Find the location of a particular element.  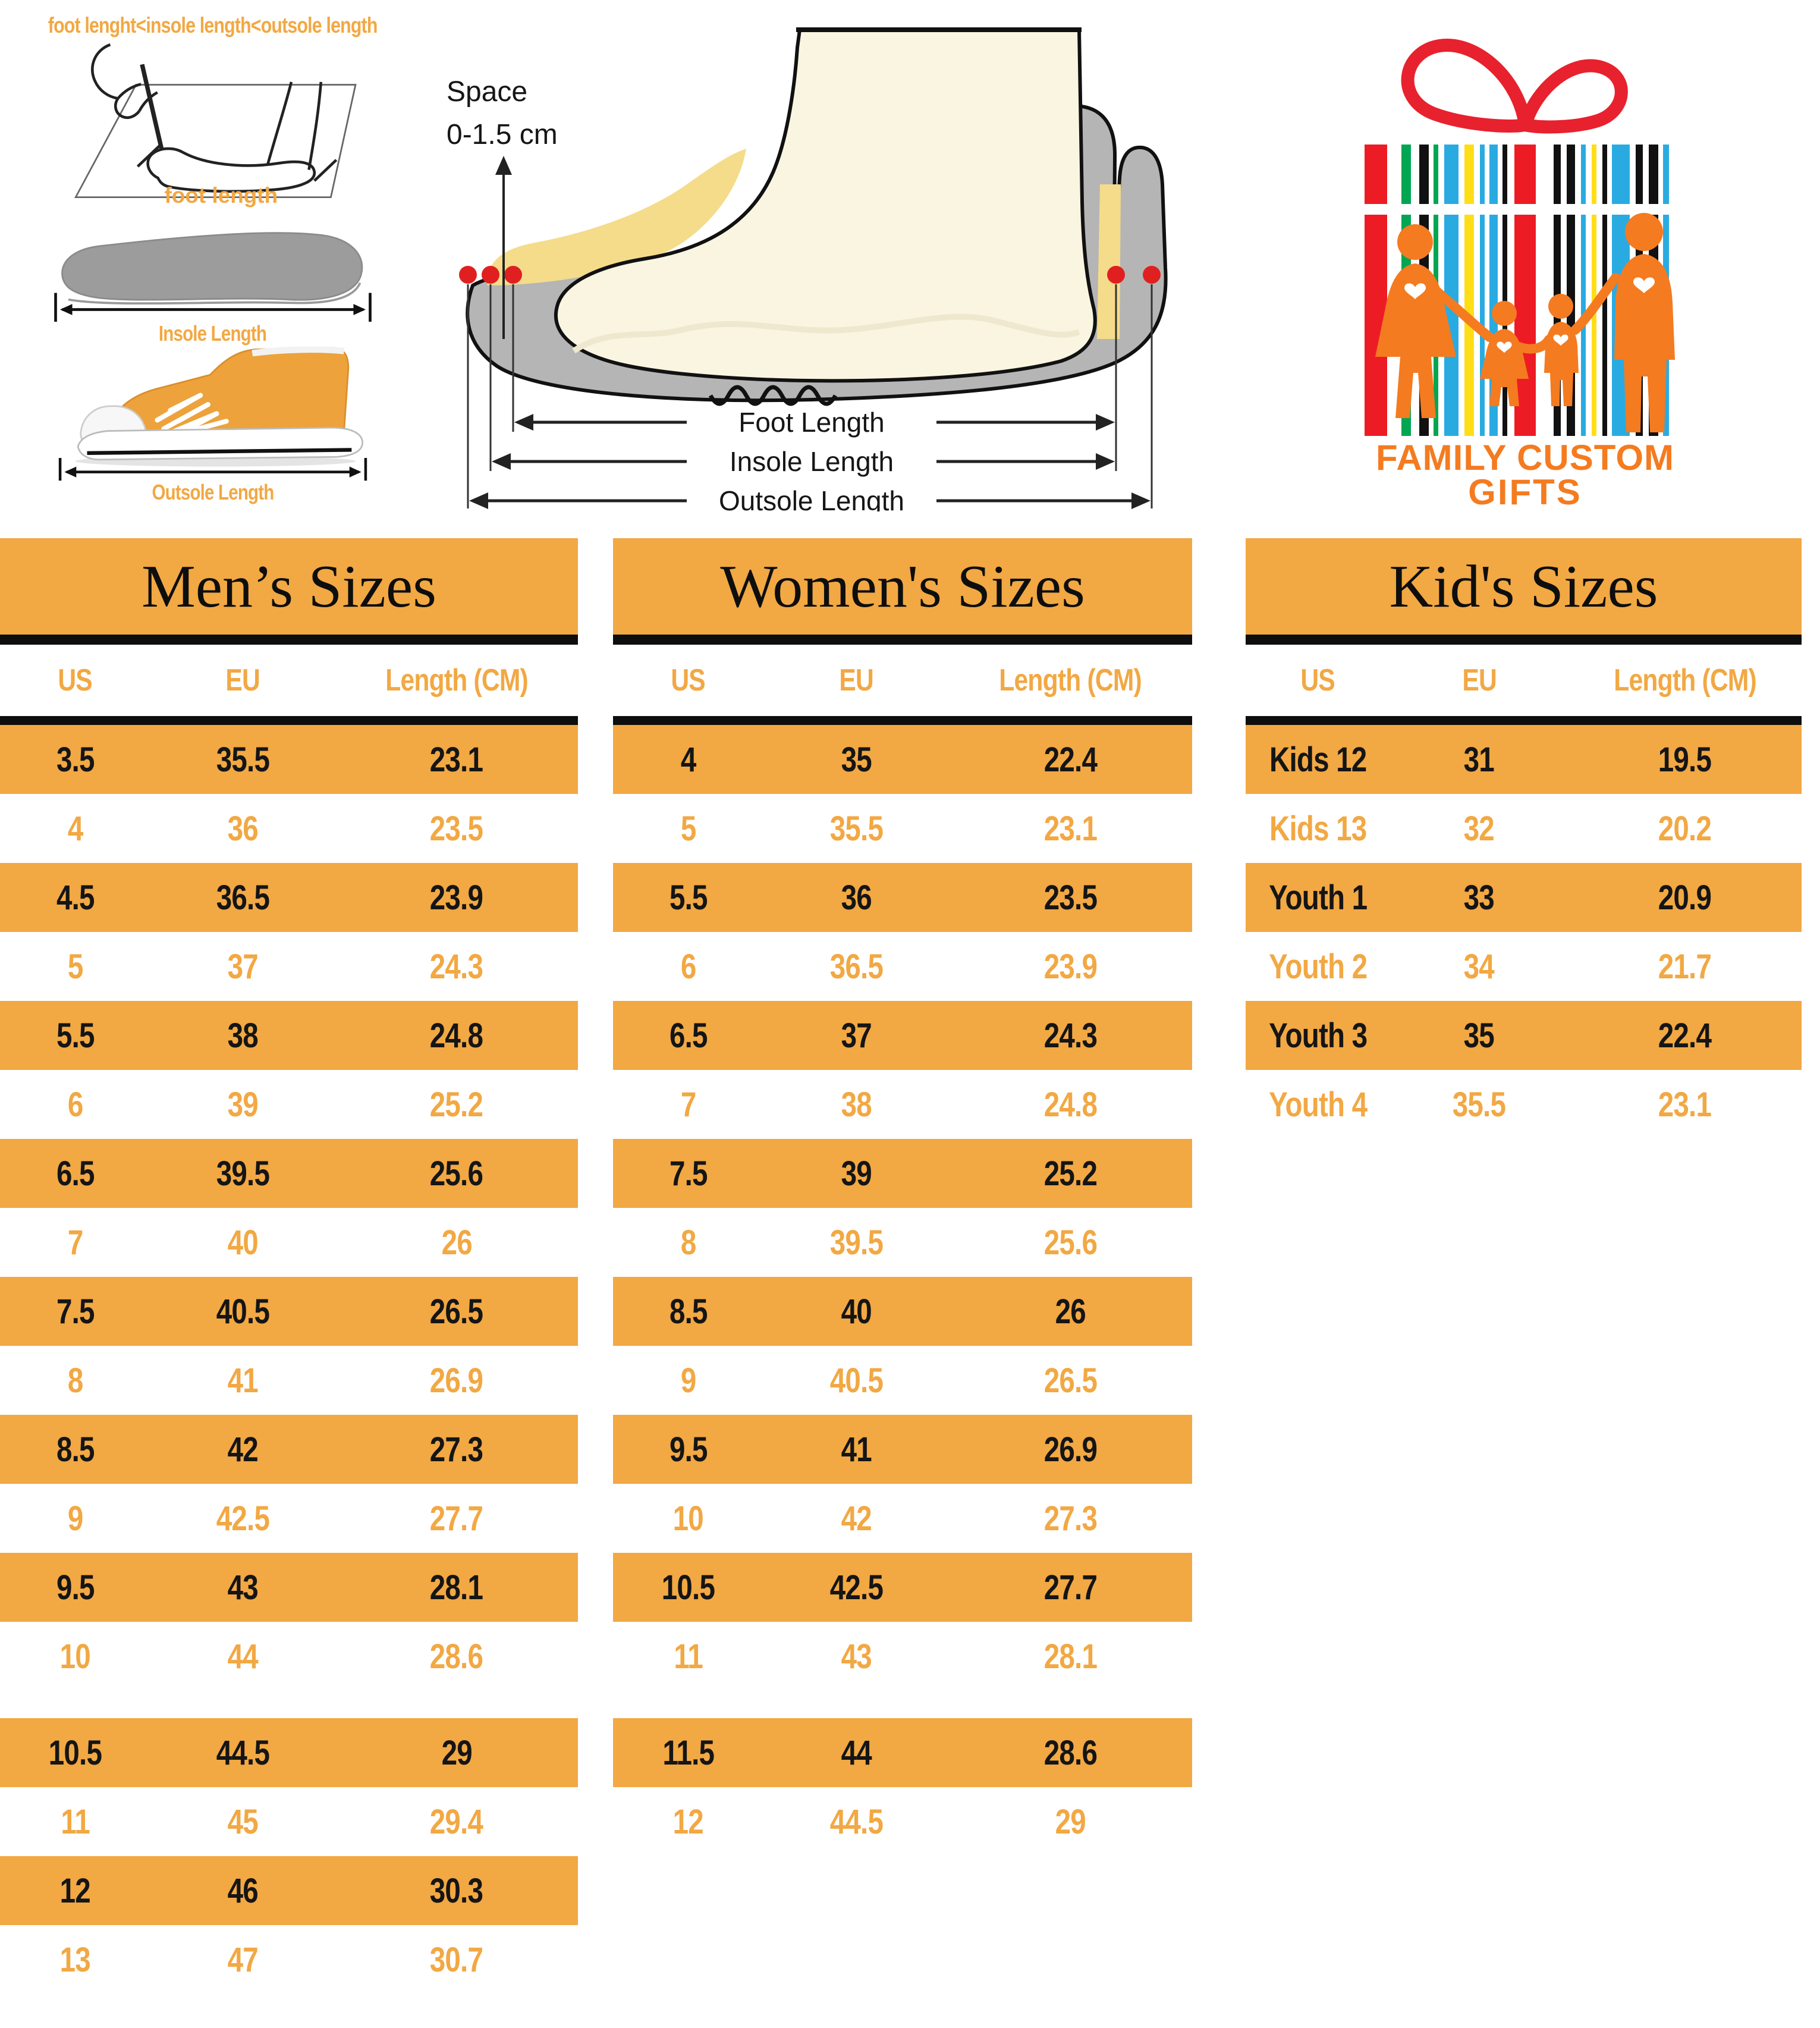

lining-heel is located at coordinates (1109, 261).